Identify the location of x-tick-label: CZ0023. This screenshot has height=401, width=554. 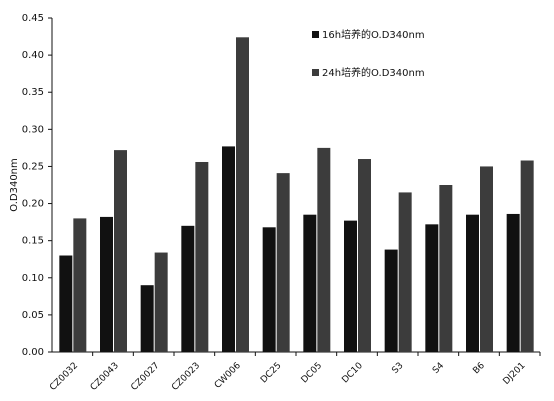
(186, 377).